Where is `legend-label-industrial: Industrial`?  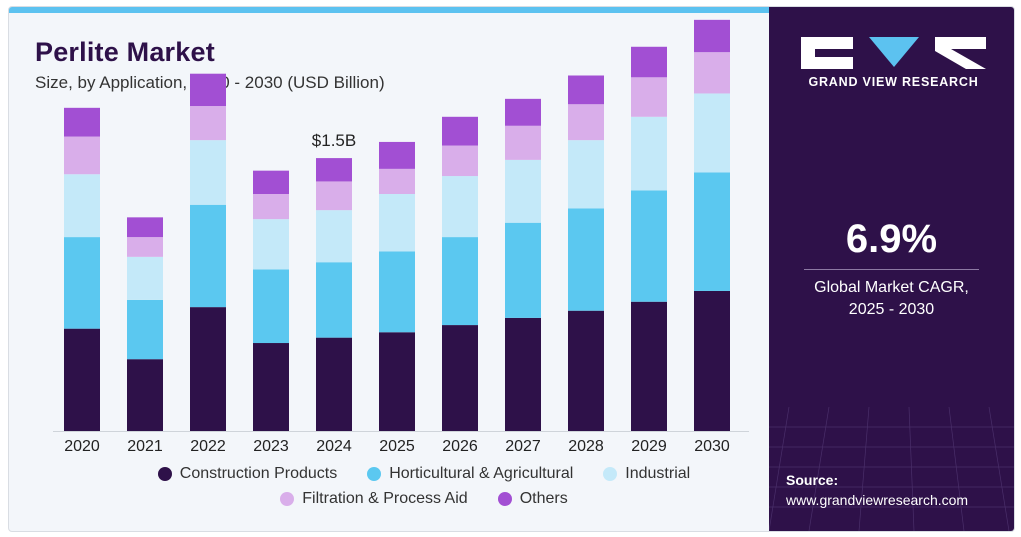 legend-label-industrial: Industrial is located at coordinates (658, 473).